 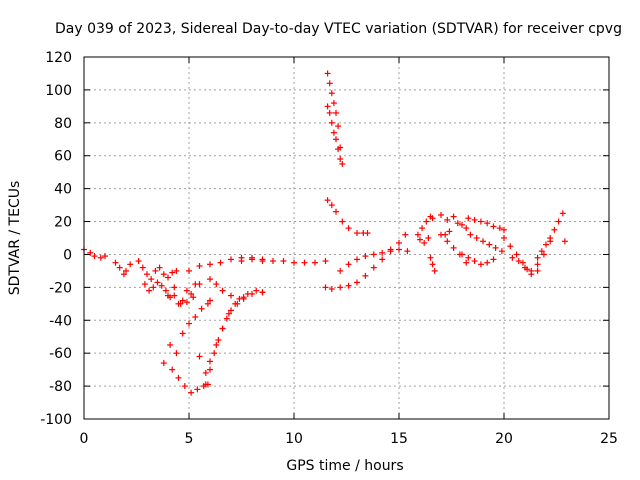 I want to click on y-tick-label: -60, so click(x=60, y=354).